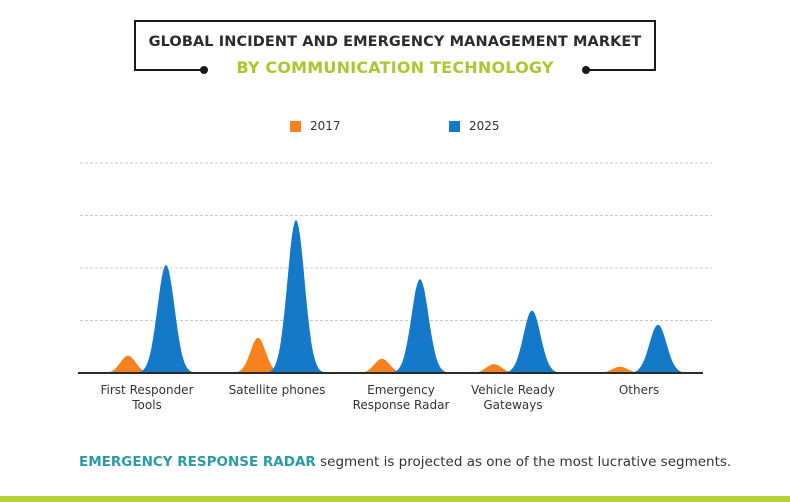  What do you see at coordinates (484, 126) in the screenshot?
I see `legend-label-2025: 2025` at bounding box center [484, 126].